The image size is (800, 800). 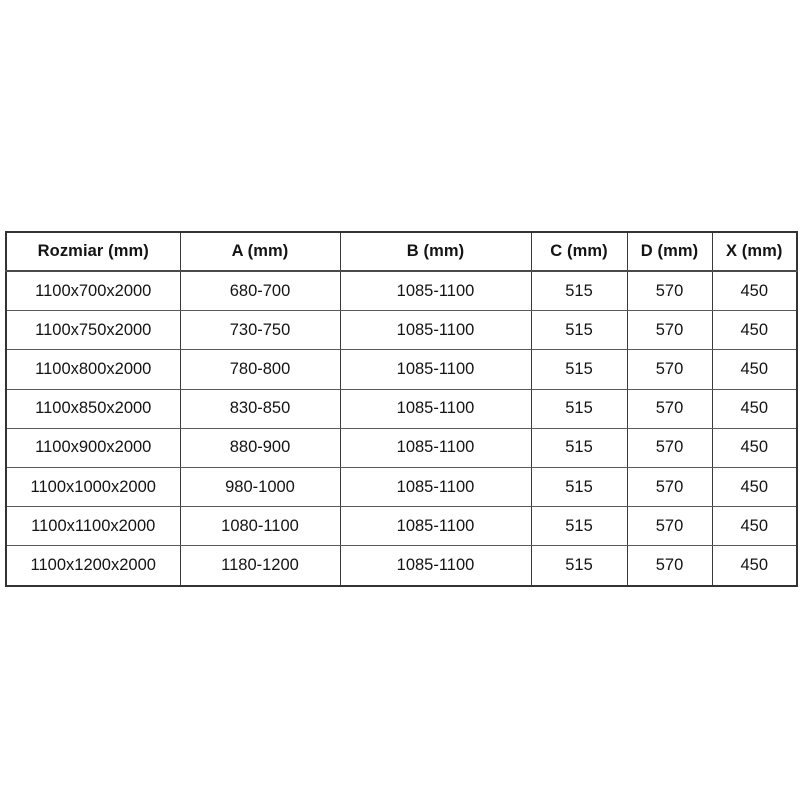 I want to click on table-row: 1100x700x2000 680-700 1085-1100 515 570 450, so click(x=401, y=291).